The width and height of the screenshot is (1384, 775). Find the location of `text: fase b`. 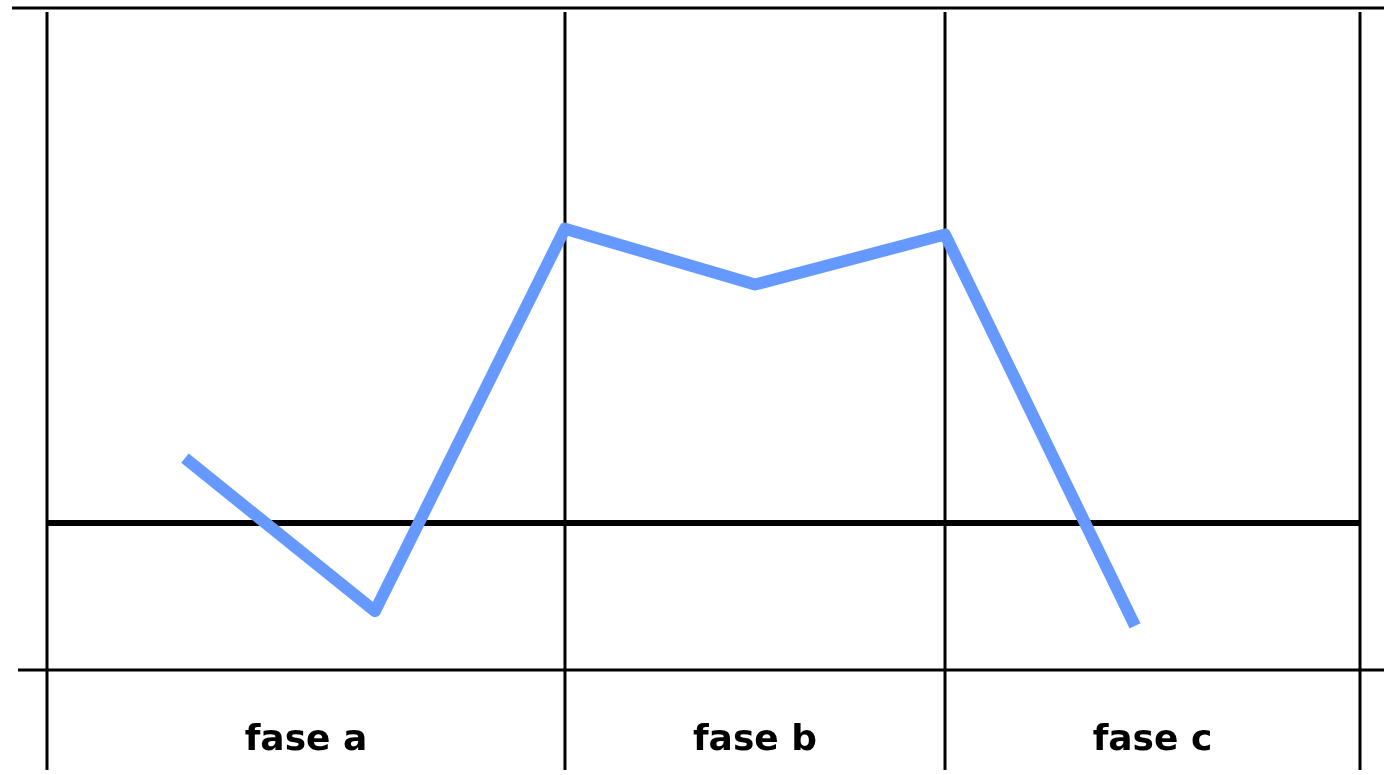

text: fase b is located at coordinates (755, 737).